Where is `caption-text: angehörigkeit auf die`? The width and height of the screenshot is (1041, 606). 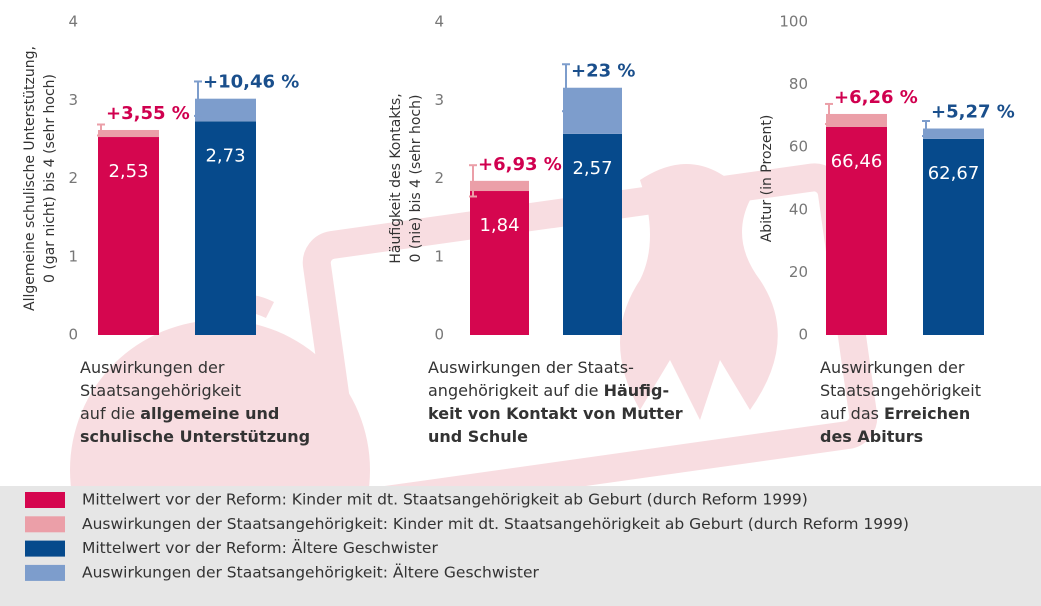 caption-text: angehörigkeit auf die is located at coordinates (516, 390).